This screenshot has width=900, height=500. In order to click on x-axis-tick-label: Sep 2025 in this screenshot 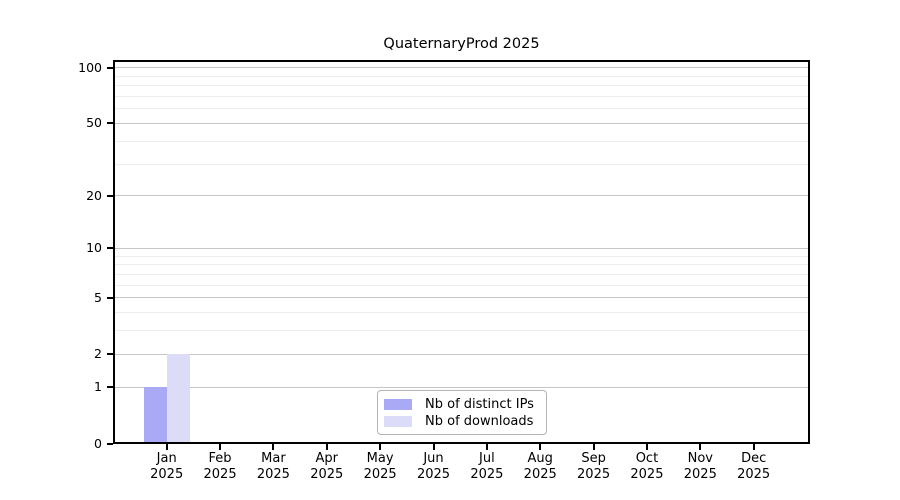, I will do `click(594, 466)`.